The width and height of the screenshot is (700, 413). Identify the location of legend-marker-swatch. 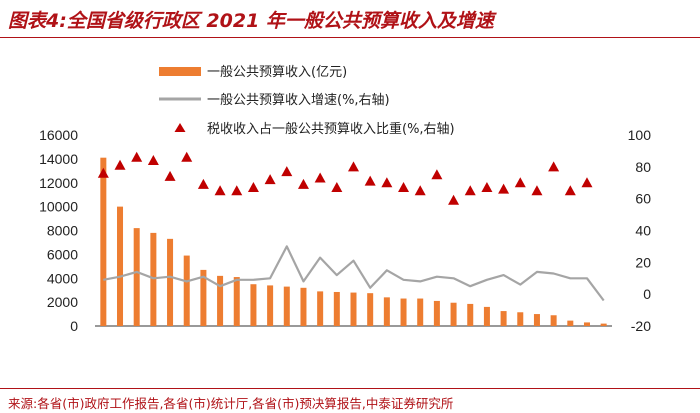
(180, 127).